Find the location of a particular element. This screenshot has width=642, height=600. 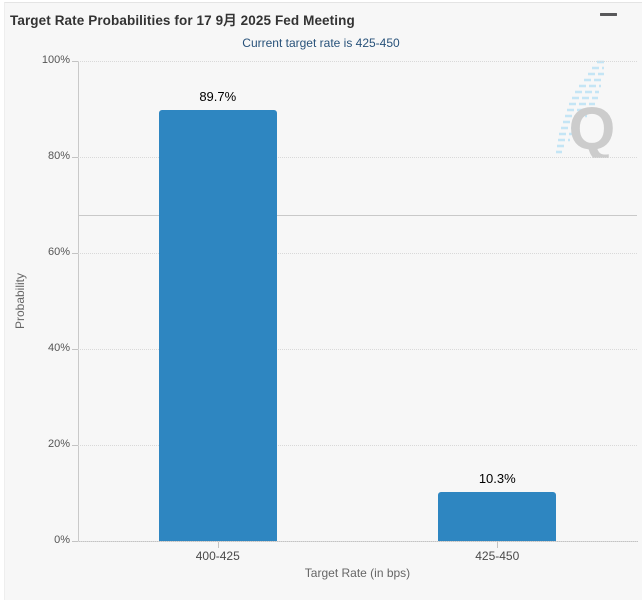

bar-value-label: 89.7% is located at coordinates (218, 97).